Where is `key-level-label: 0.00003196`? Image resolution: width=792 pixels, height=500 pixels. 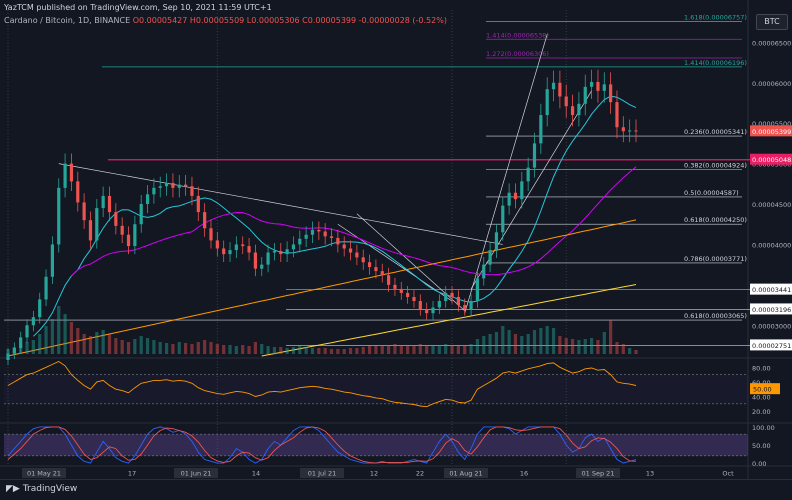
key-level-label: 0.00003196 is located at coordinates (771, 310).